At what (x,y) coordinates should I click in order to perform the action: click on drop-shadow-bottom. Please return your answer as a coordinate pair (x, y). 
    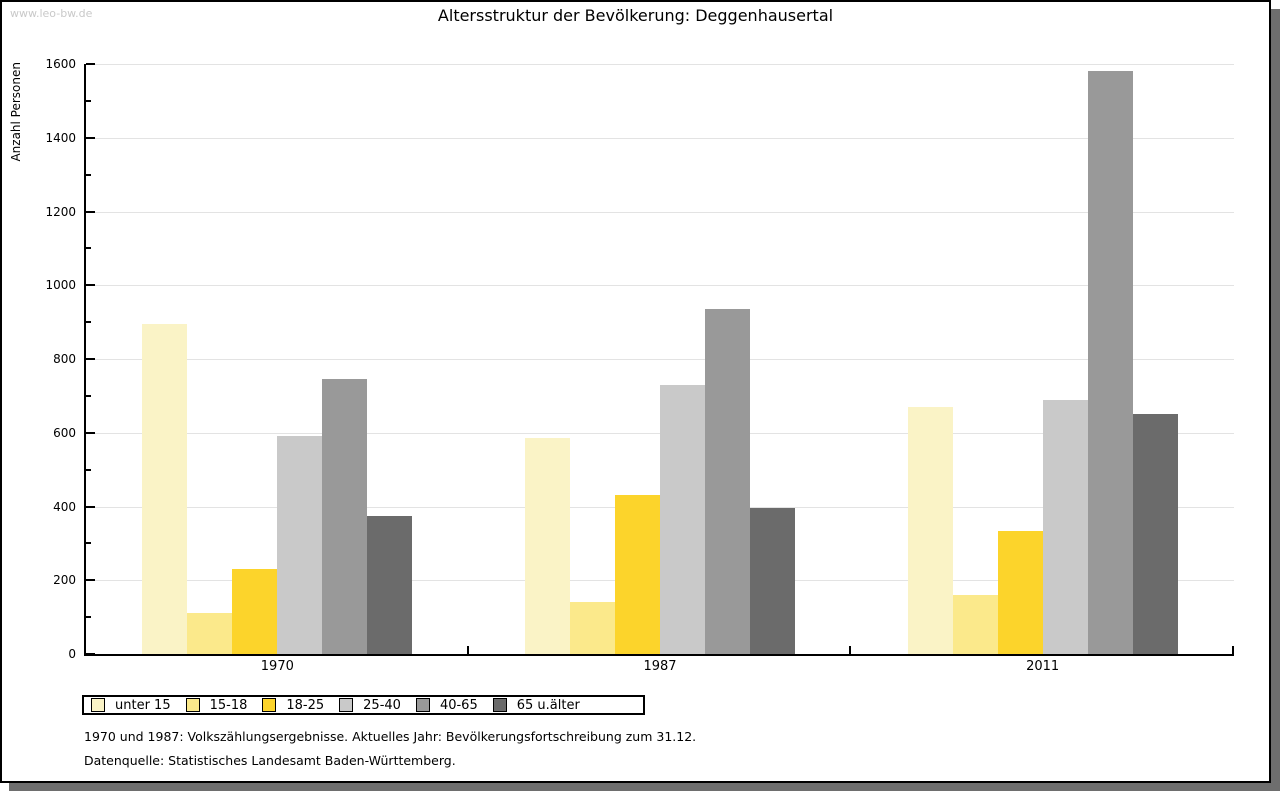
    Looking at the image, I should click on (640, 787).